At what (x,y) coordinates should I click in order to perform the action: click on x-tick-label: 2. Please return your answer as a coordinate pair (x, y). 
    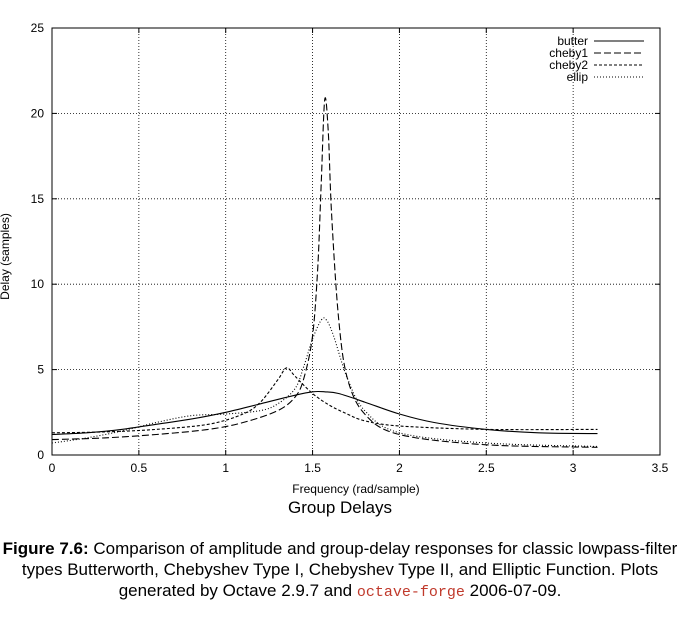
    Looking at the image, I should click on (399, 468).